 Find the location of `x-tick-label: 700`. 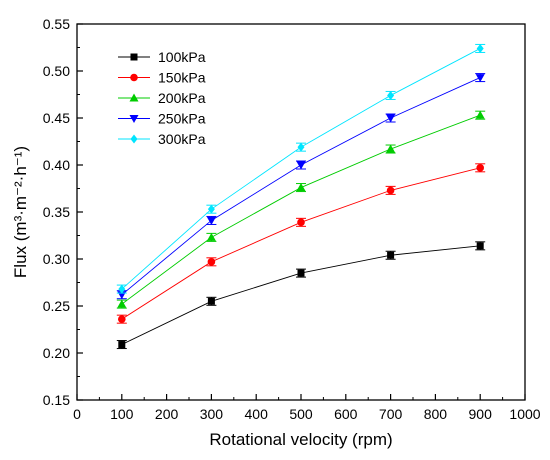

x-tick-label: 700 is located at coordinates (391, 414).